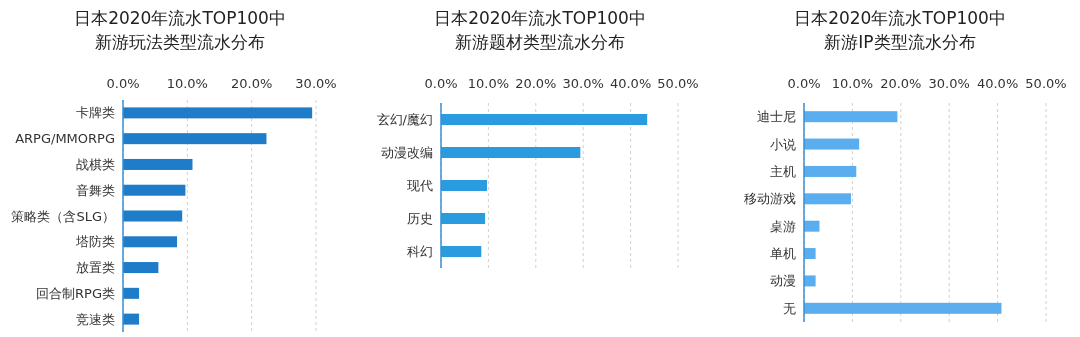  I want to click on y-tick-label: 战棋类, so click(95, 164).